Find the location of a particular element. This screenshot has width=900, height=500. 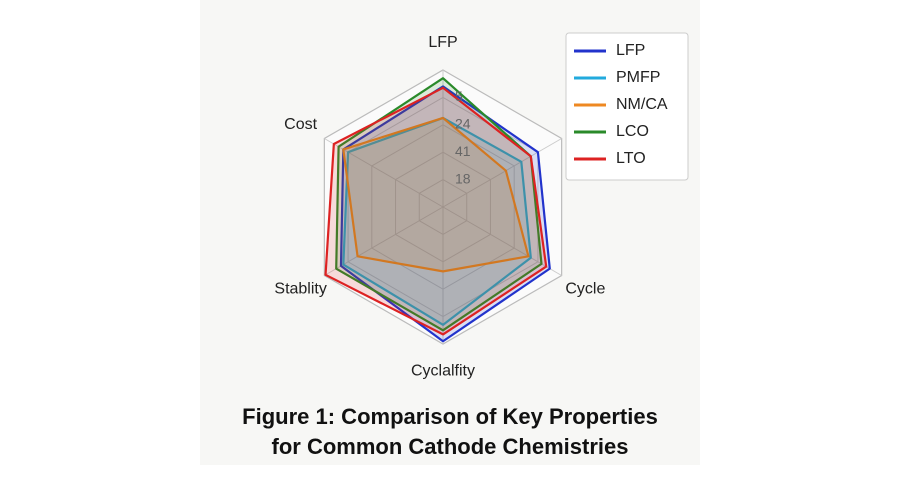

axis-label: Cyclalfity is located at coordinates (443, 371).